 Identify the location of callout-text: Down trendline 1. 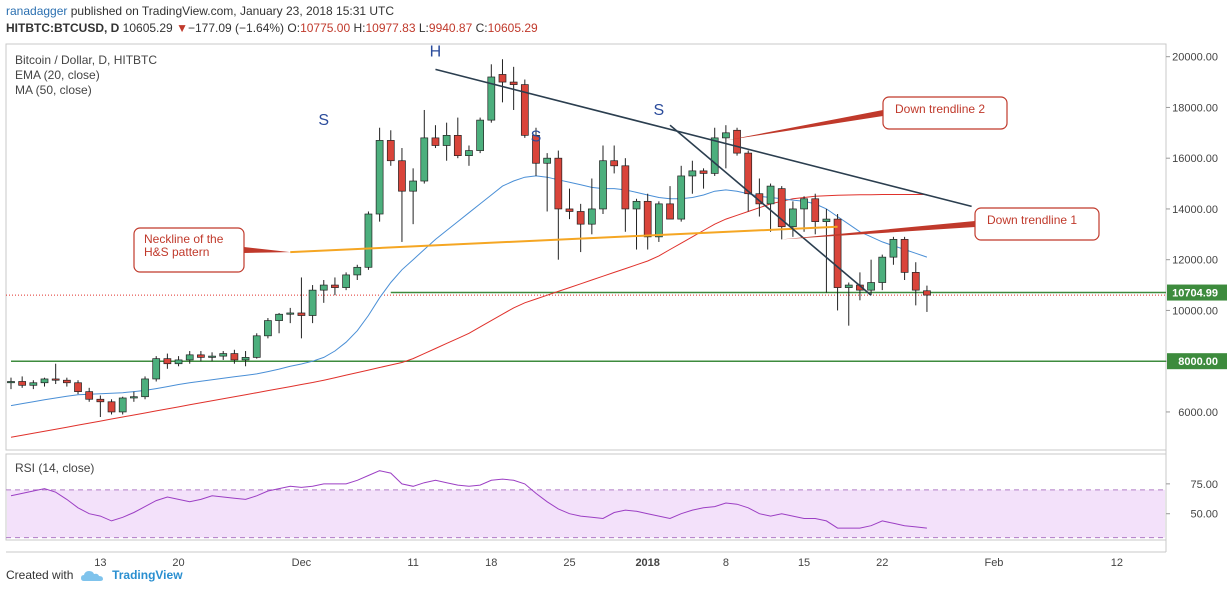
(1032, 220).